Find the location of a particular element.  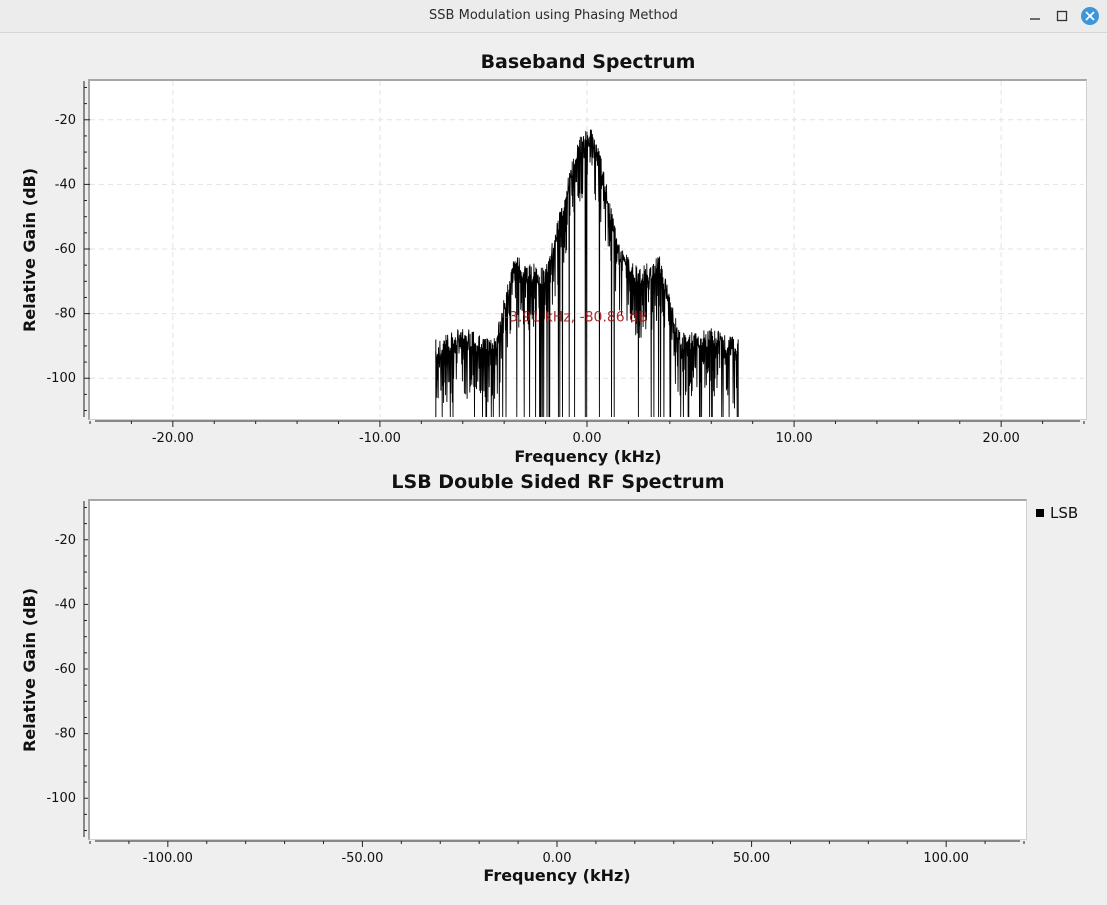

plot1-xtick-label: 10.00 is located at coordinates (793, 438).